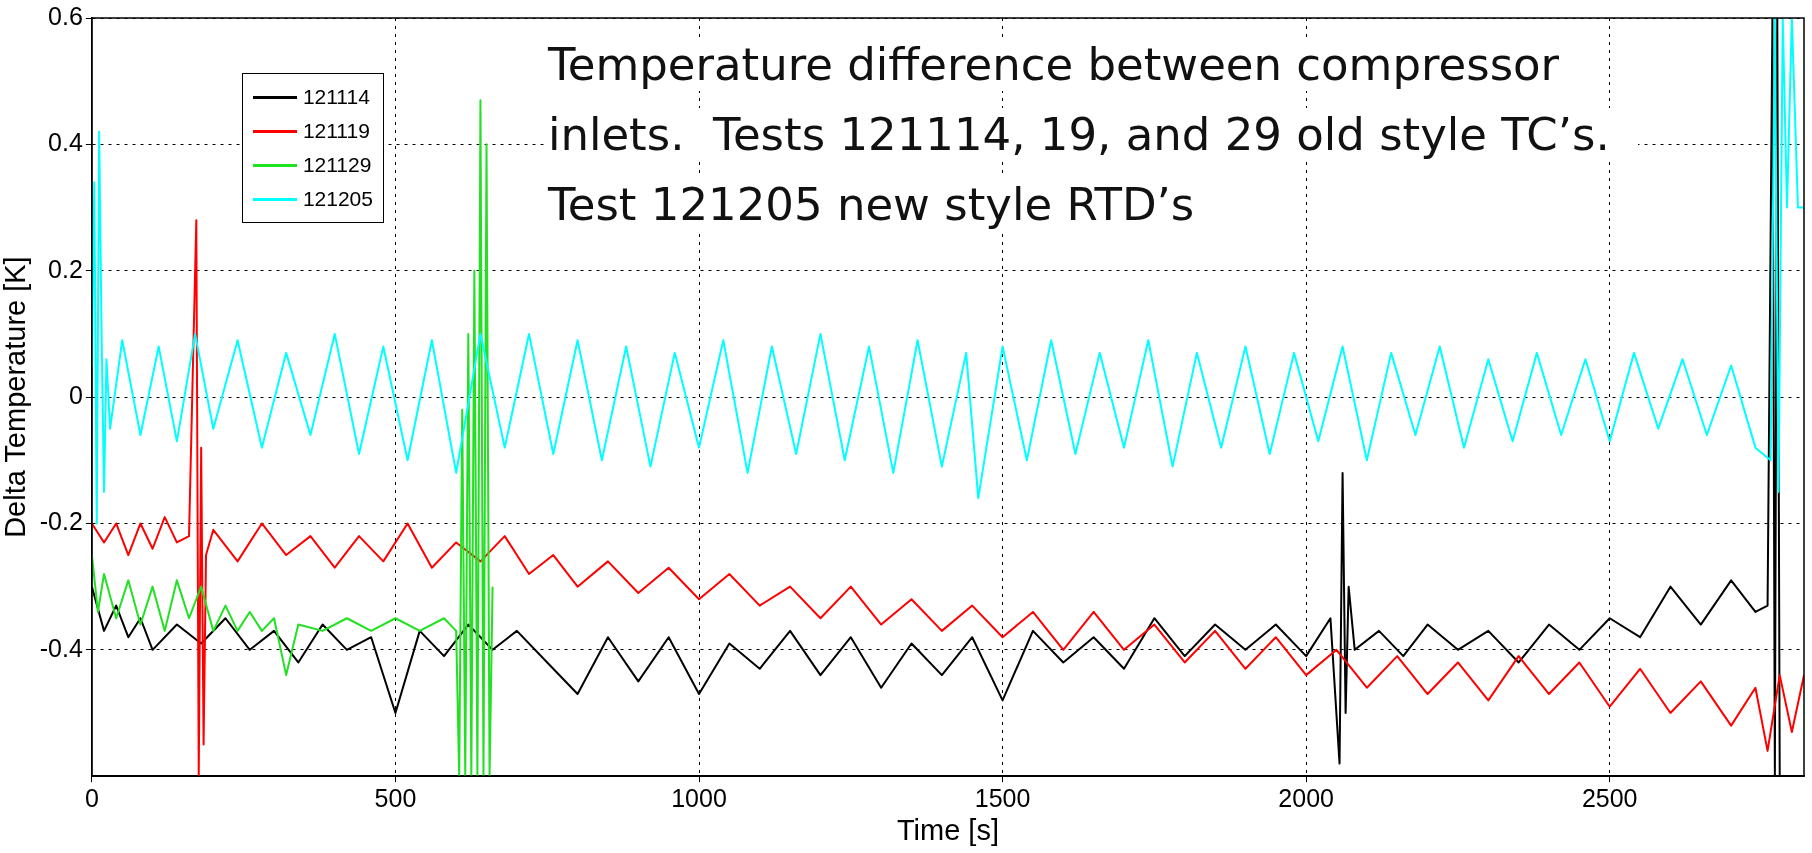 The width and height of the screenshot is (1812, 853). What do you see at coordinates (75, 394) in the screenshot?
I see `y-tick-label: 0` at bounding box center [75, 394].